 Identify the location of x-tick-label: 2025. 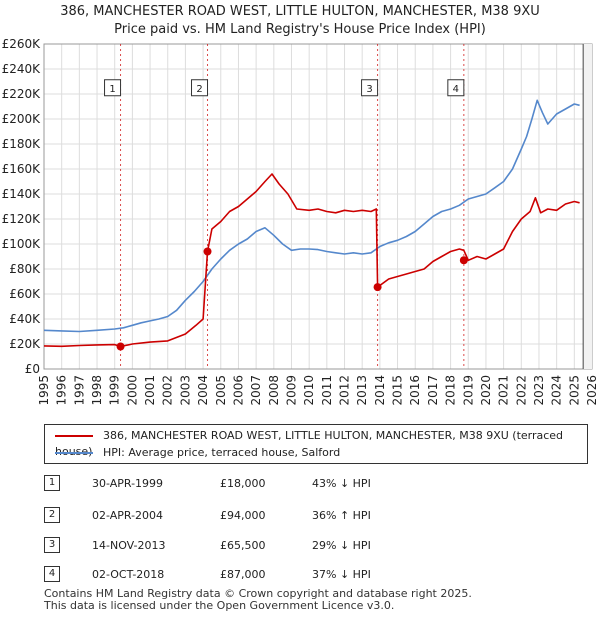
(574, 390).